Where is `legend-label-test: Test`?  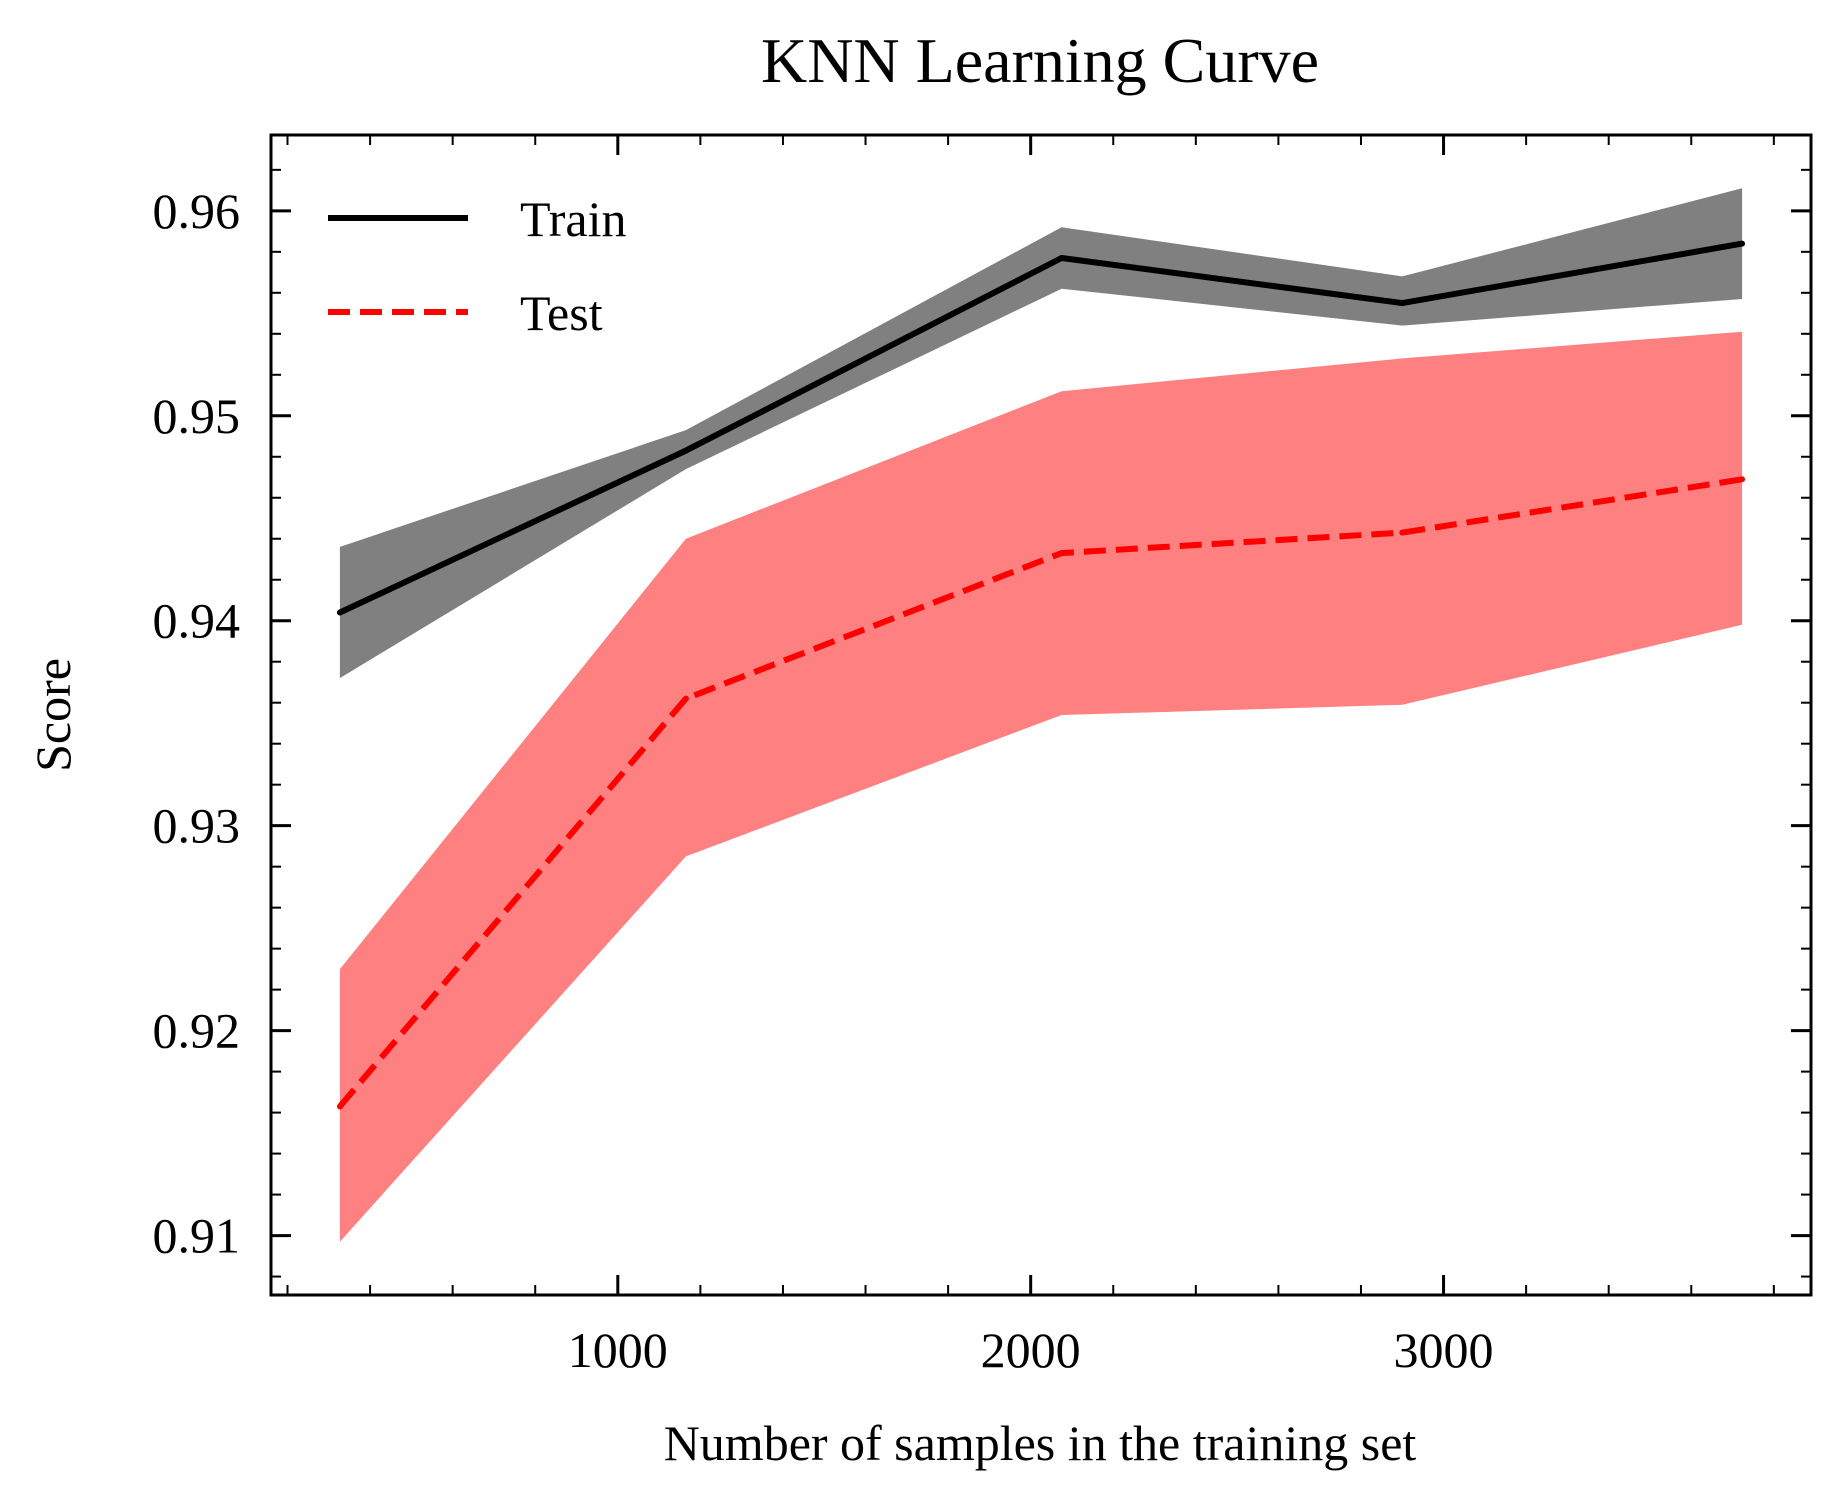
legend-label-test: Test is located at coordinates (561, 313).